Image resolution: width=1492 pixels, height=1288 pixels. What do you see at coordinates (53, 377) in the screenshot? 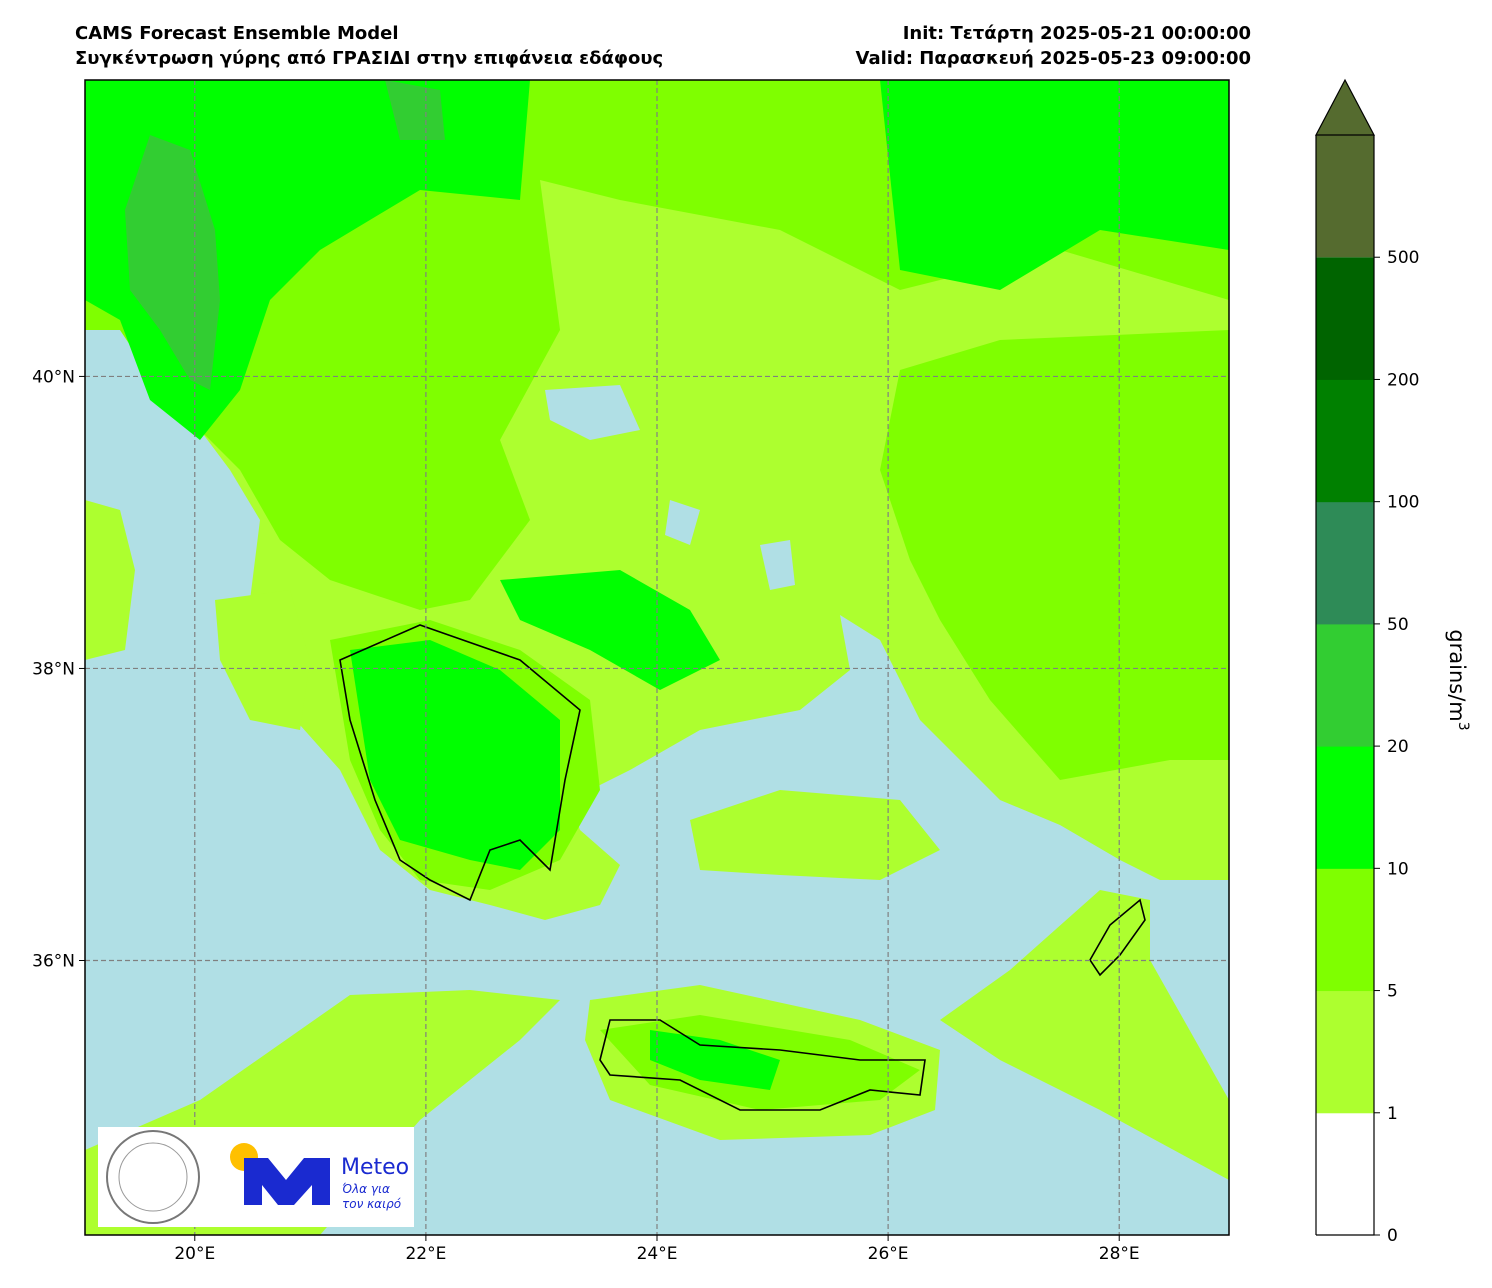
I see `y-tick-label: 40°N` at bounding box center [53, 377].